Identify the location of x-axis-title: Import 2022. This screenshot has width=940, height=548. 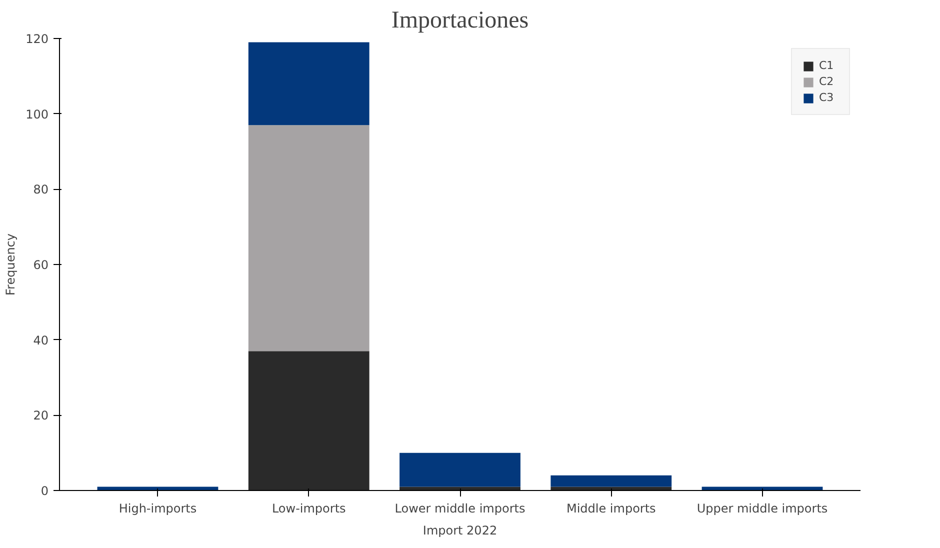
(460, 531).